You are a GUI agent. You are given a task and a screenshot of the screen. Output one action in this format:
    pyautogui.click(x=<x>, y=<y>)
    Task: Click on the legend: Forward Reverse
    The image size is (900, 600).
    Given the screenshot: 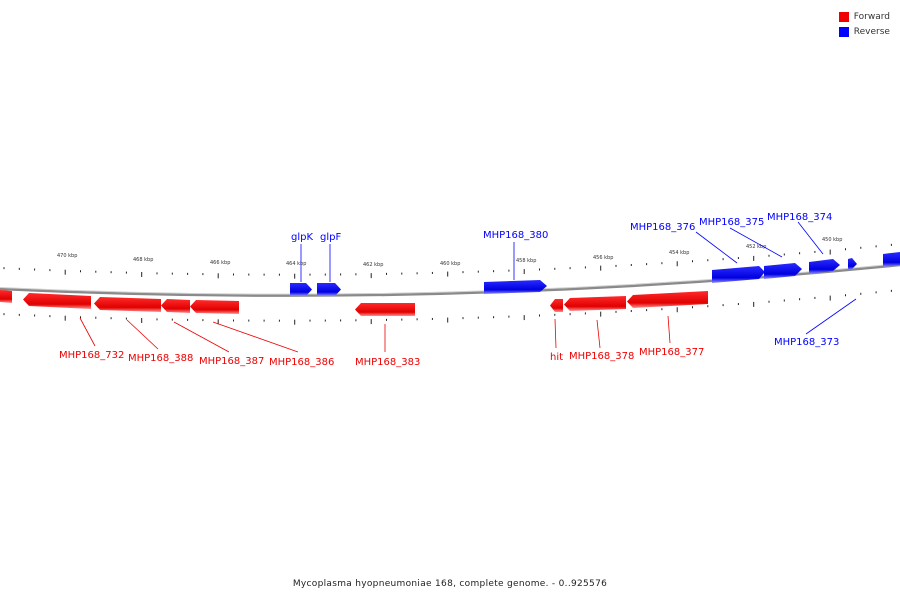 What is the action you would take?
    pyautogui.click(x=864, y=24)
    